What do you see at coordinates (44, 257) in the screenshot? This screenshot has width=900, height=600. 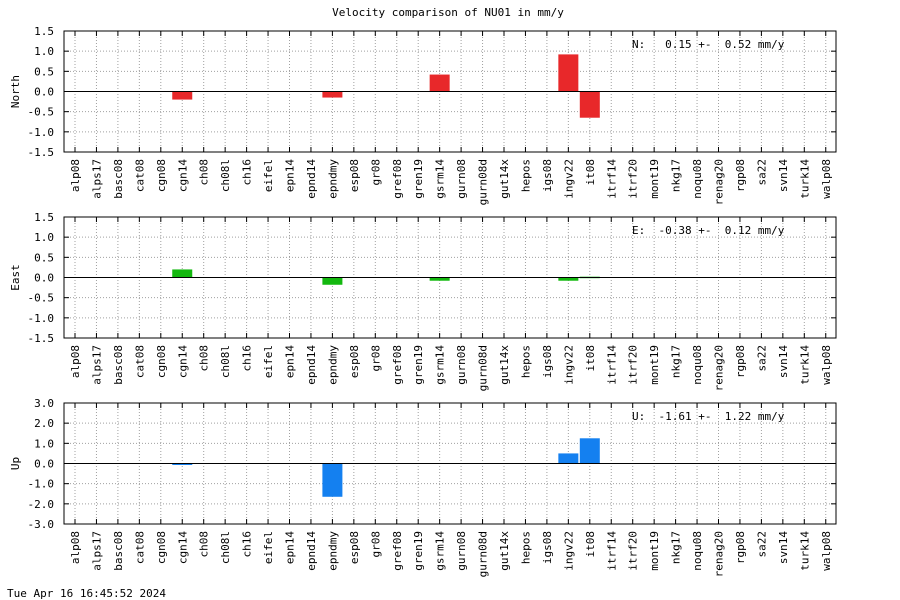 I see `y-tick-label: 0.5` at bounding box center [44, 257].